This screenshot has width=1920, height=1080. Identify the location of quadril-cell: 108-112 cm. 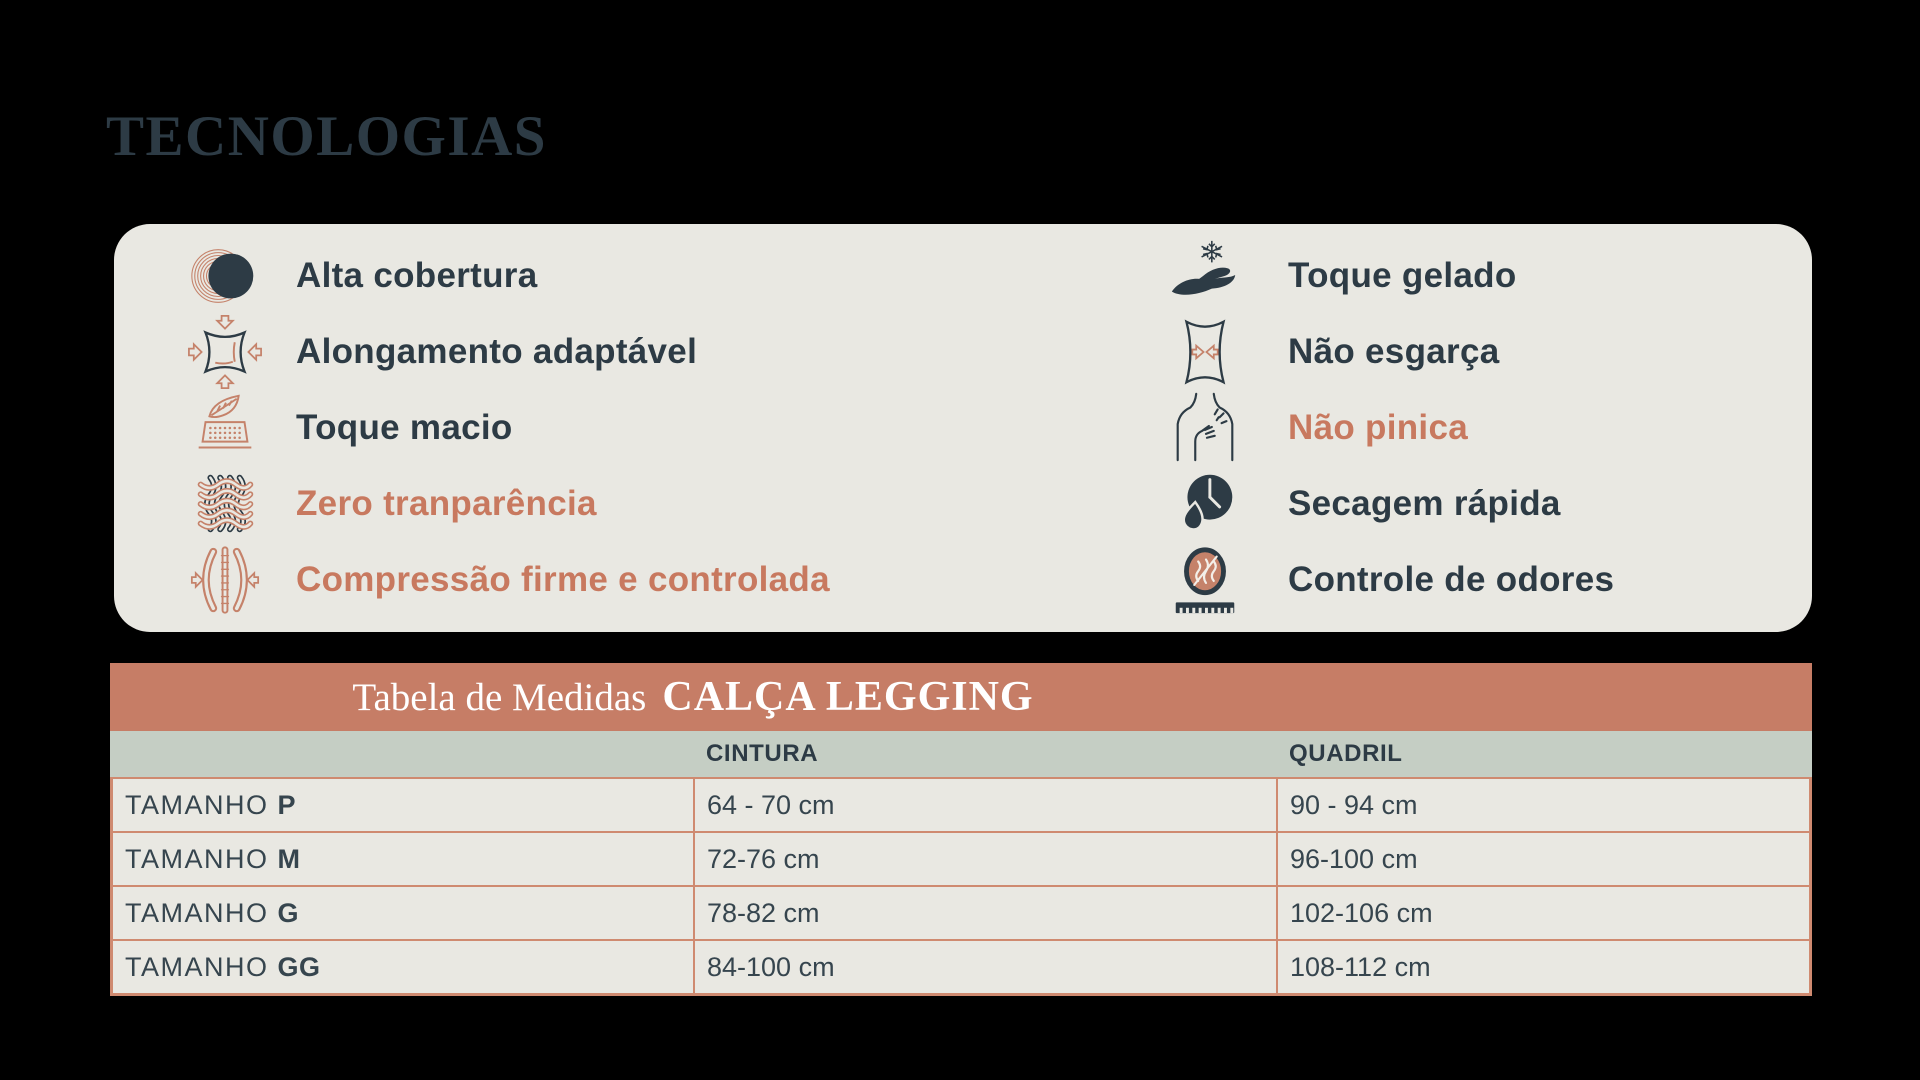
(1542, 967).